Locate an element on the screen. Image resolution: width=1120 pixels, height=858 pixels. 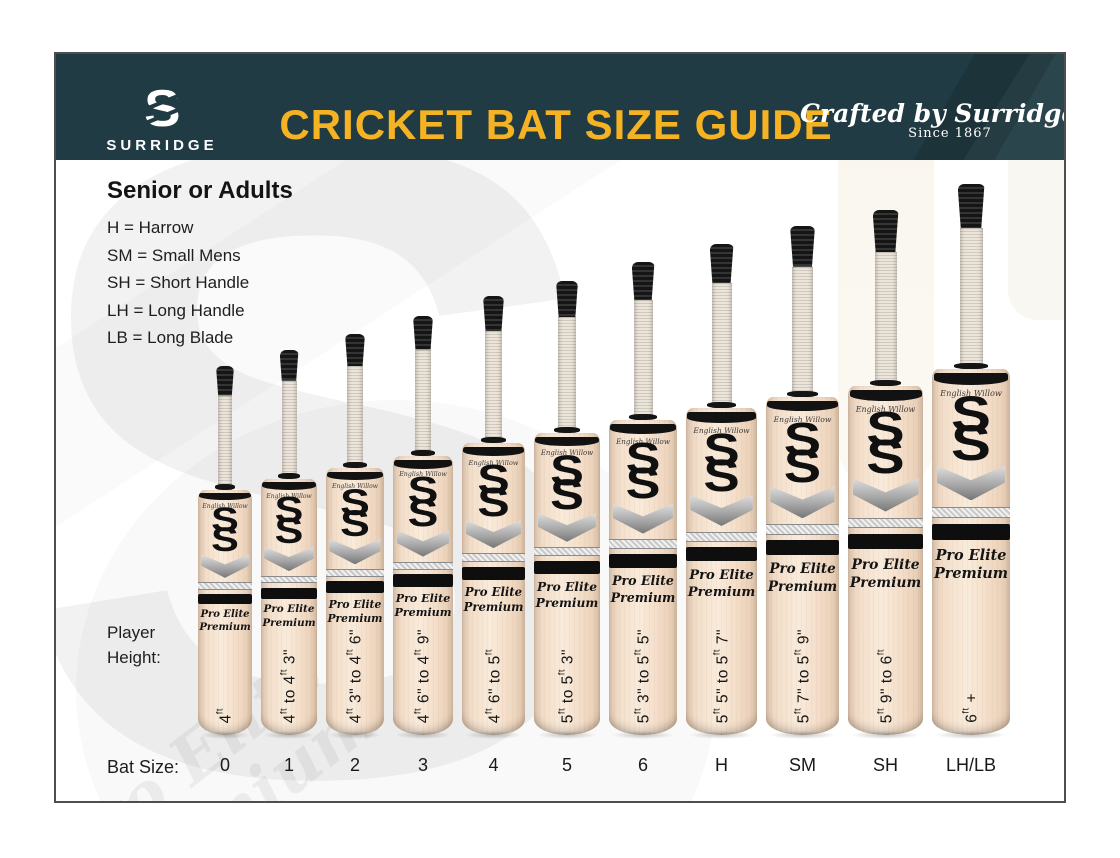
crafted-by-tagline: Crafted by Surridge Since 1867 is located at coordinates (932, 120).